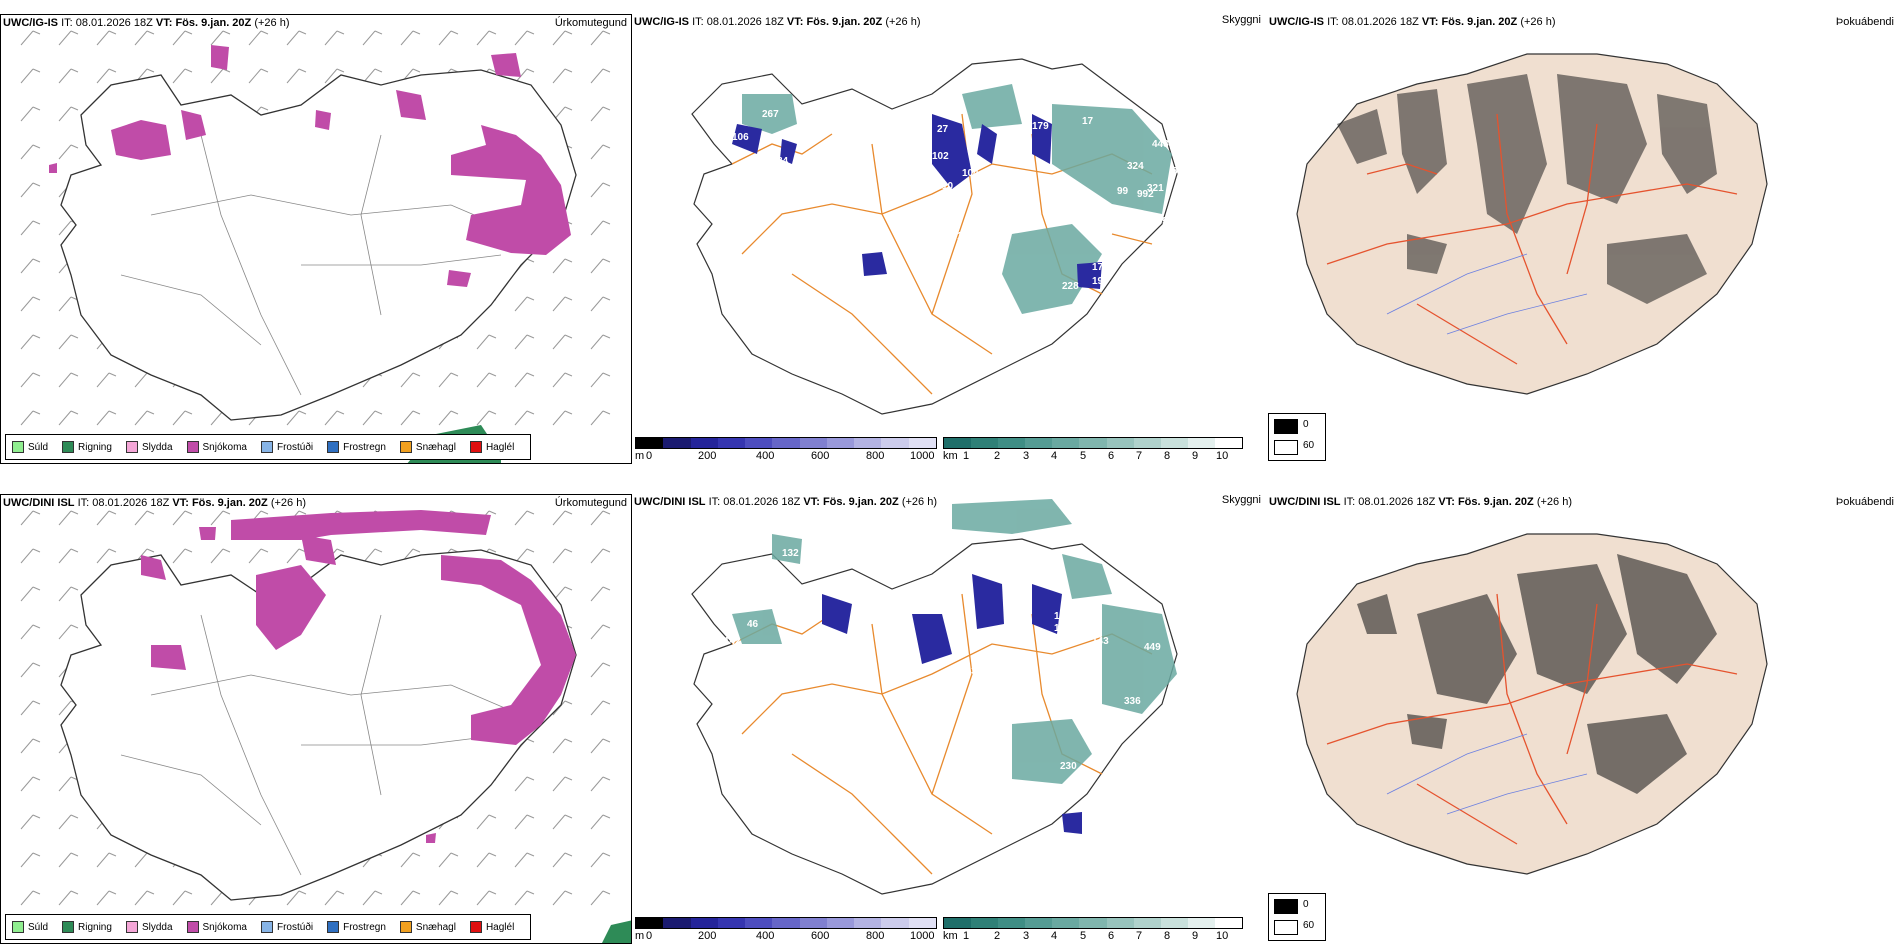 The width and height of the screenshot is (1900, 950). I want to click on cb-unit: km, so click(950, 456).